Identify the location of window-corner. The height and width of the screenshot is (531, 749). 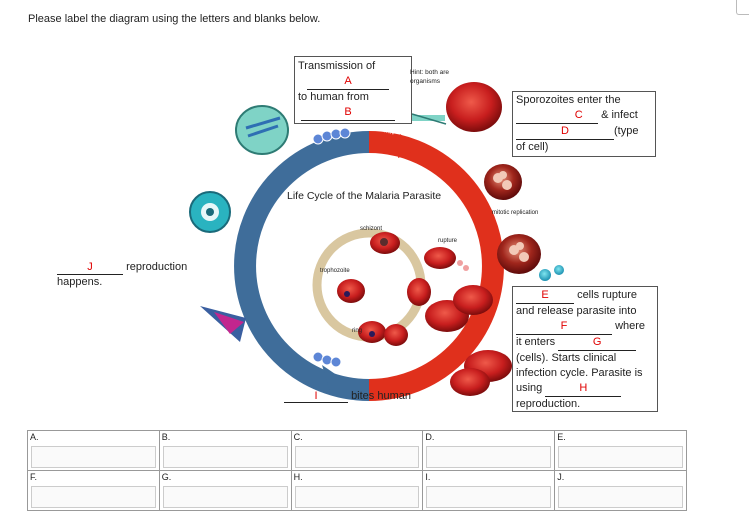
(742, 7).